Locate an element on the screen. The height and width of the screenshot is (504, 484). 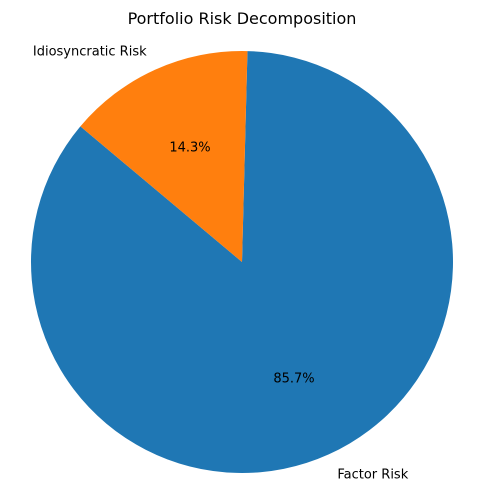
pie-category-label: Idiosyncratic Risk is located at coordinates (90, 51).